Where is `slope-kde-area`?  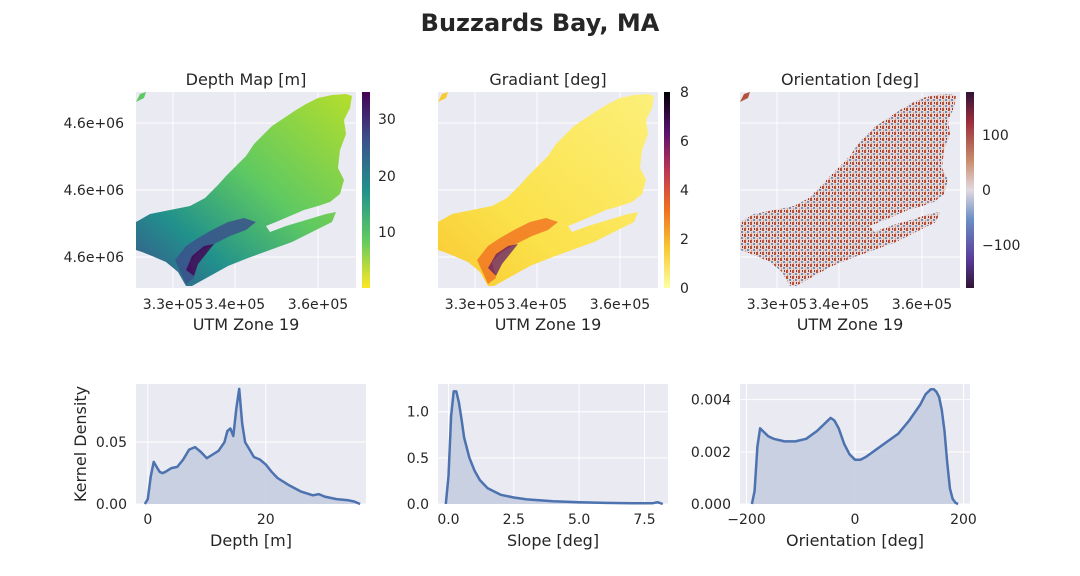
slope-kde-area is located at coordinates (554, 447).